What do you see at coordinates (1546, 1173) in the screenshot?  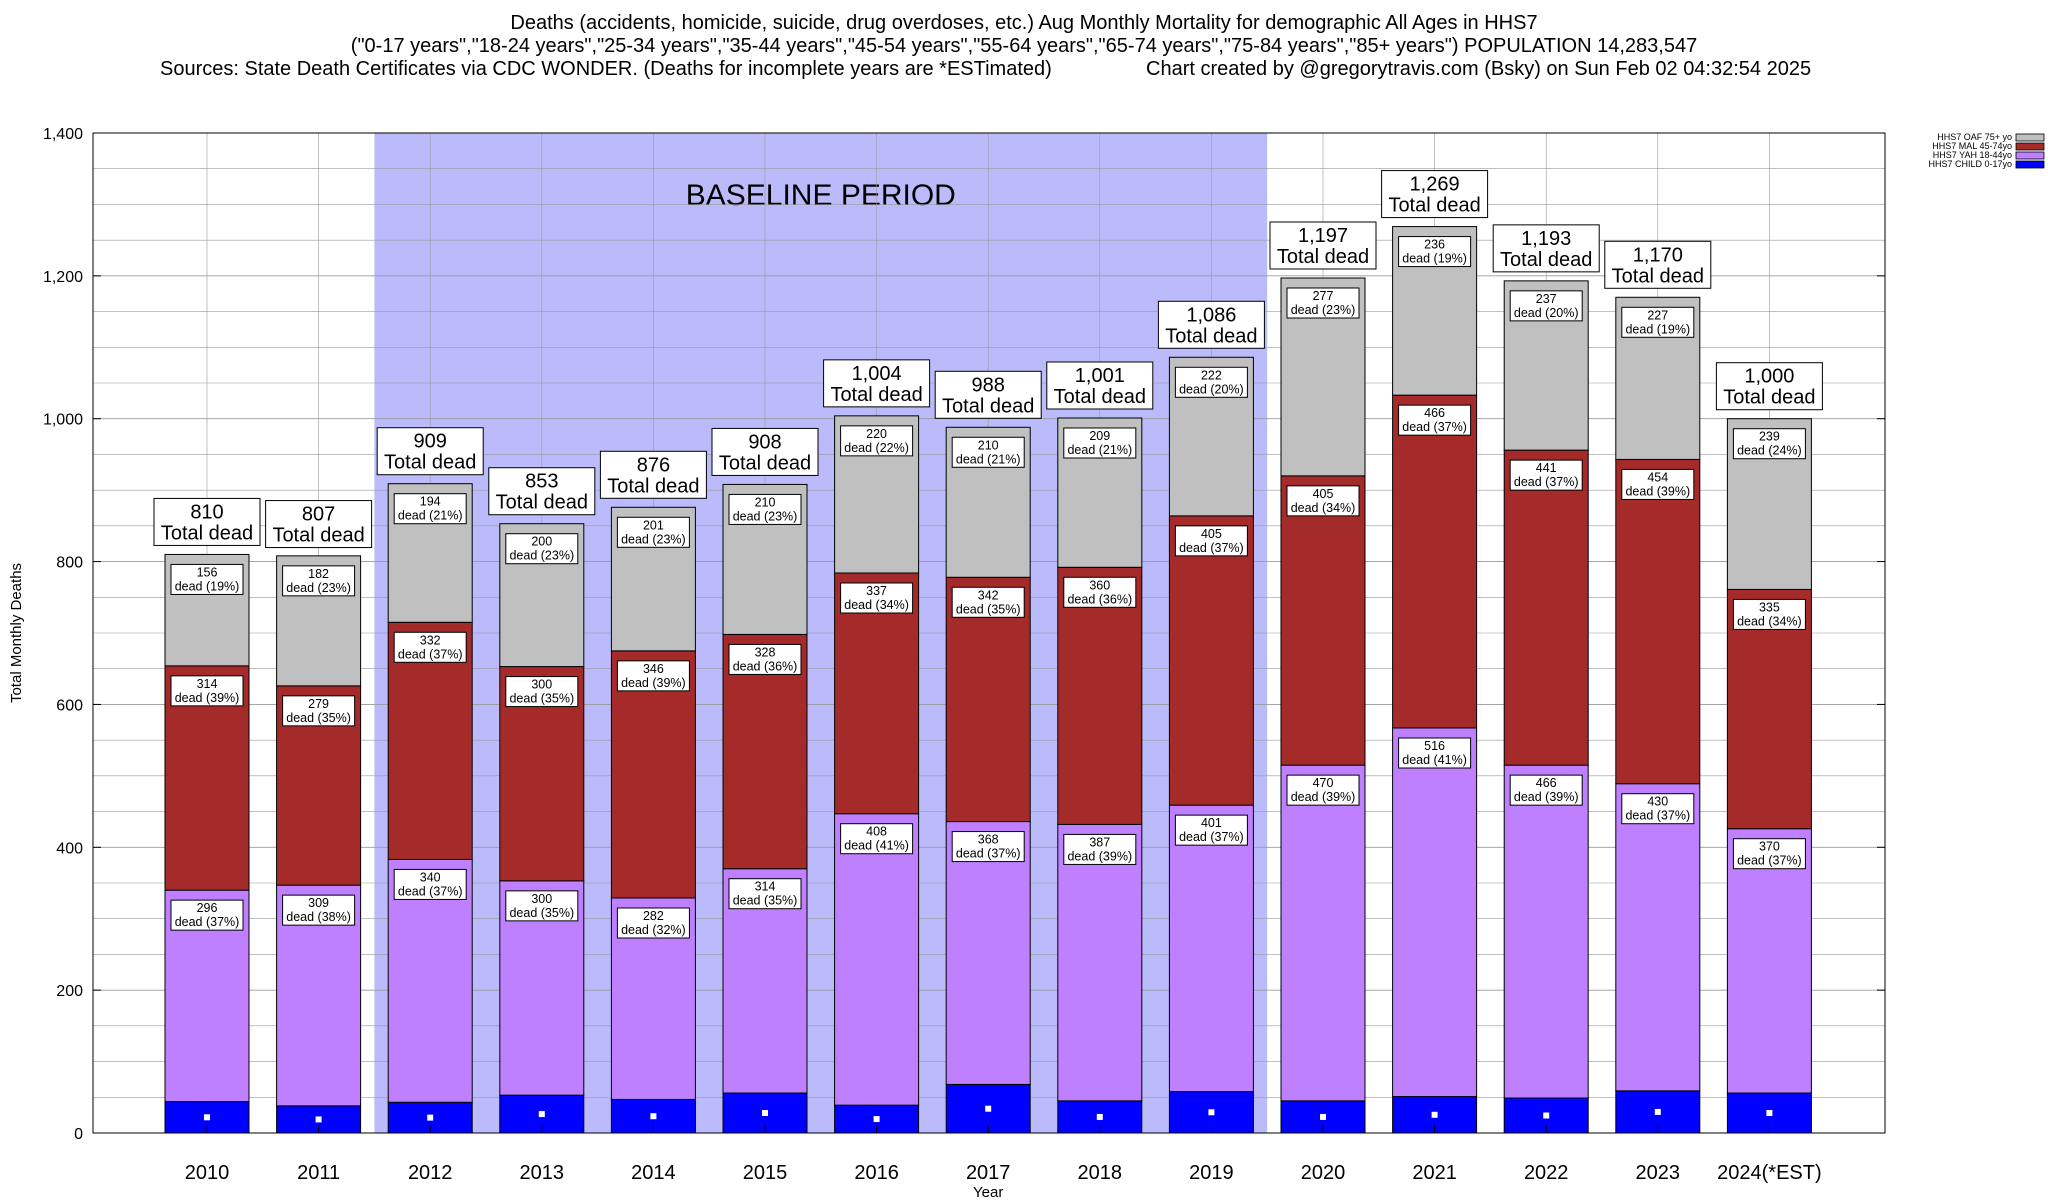 I see `x-tick-label: 2022` at bounding box center [1546, 1173].